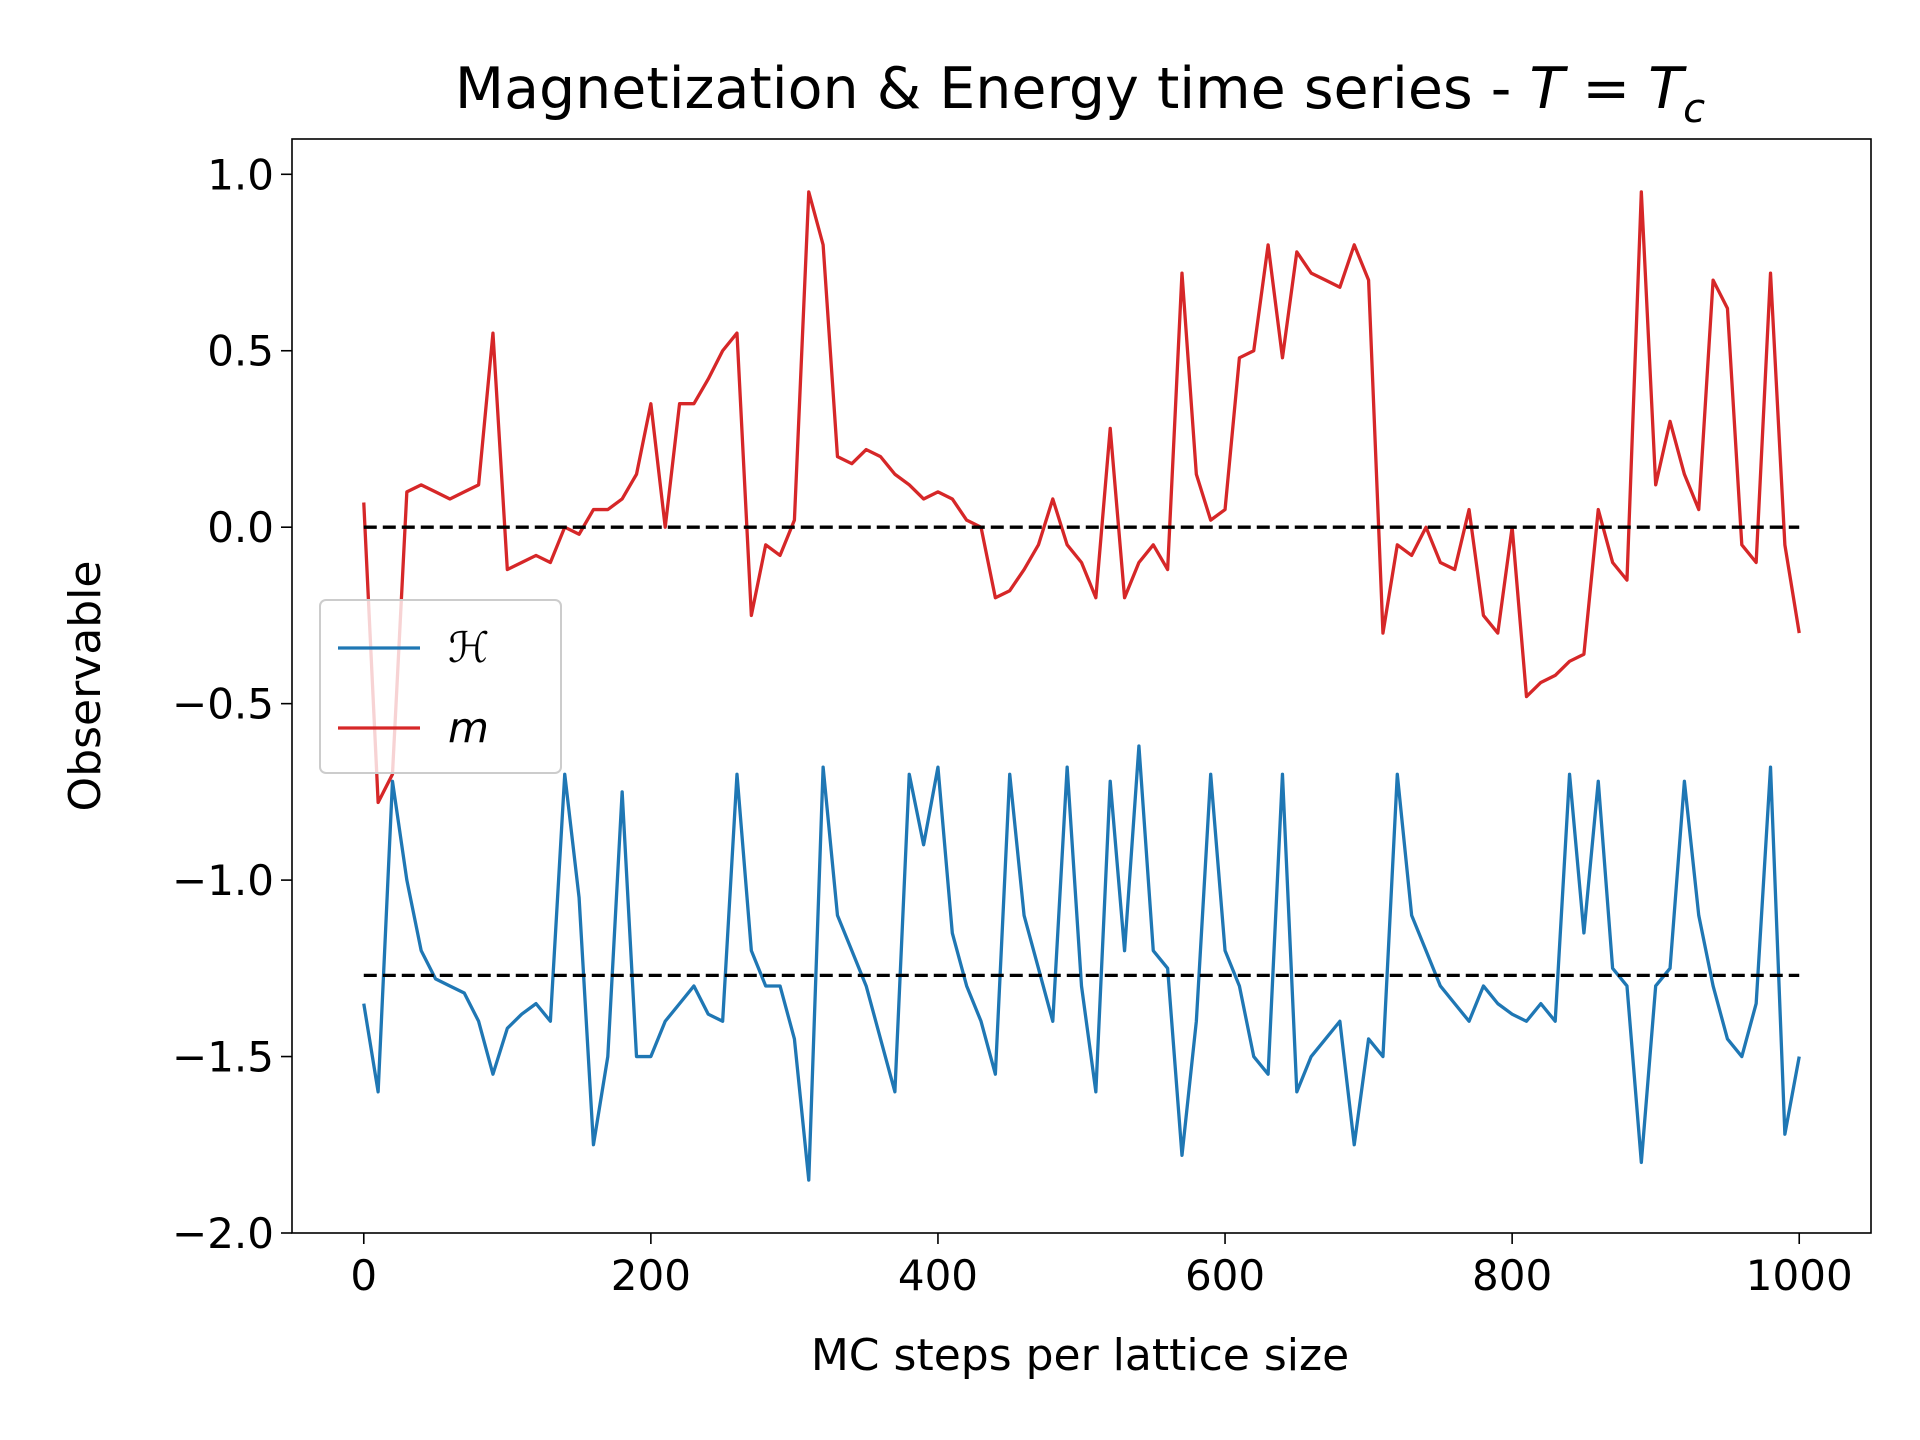  I want to click on title-subscript: c, so click(1694, 109).